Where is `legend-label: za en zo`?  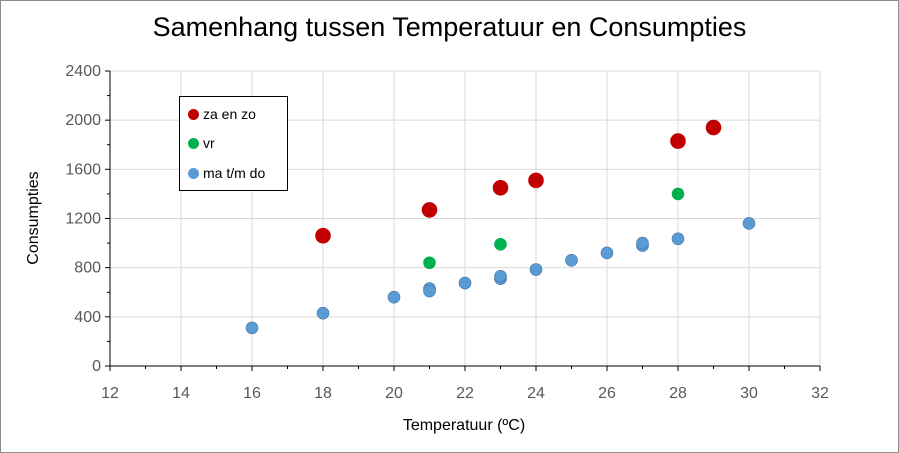
legend-label: za en zo is located at coordinates (229, 114).